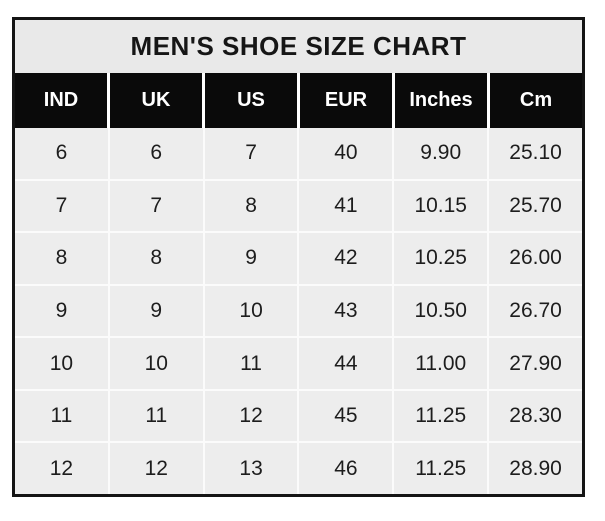 The image size is (605, 521). I want to click on table-cell: 41, so click(344, 206).